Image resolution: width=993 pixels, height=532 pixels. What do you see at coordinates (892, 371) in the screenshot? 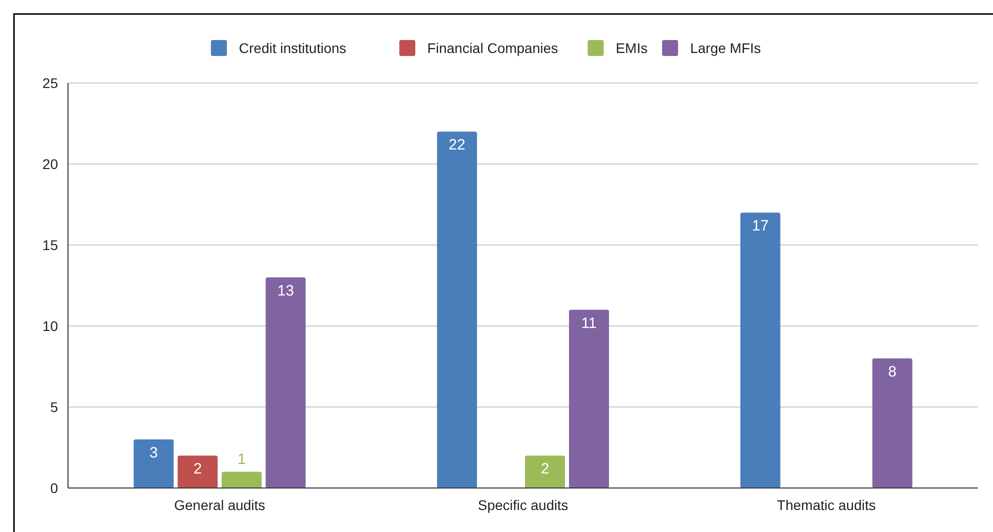
I see `data-label: 8` at bounding box center [892, 371].